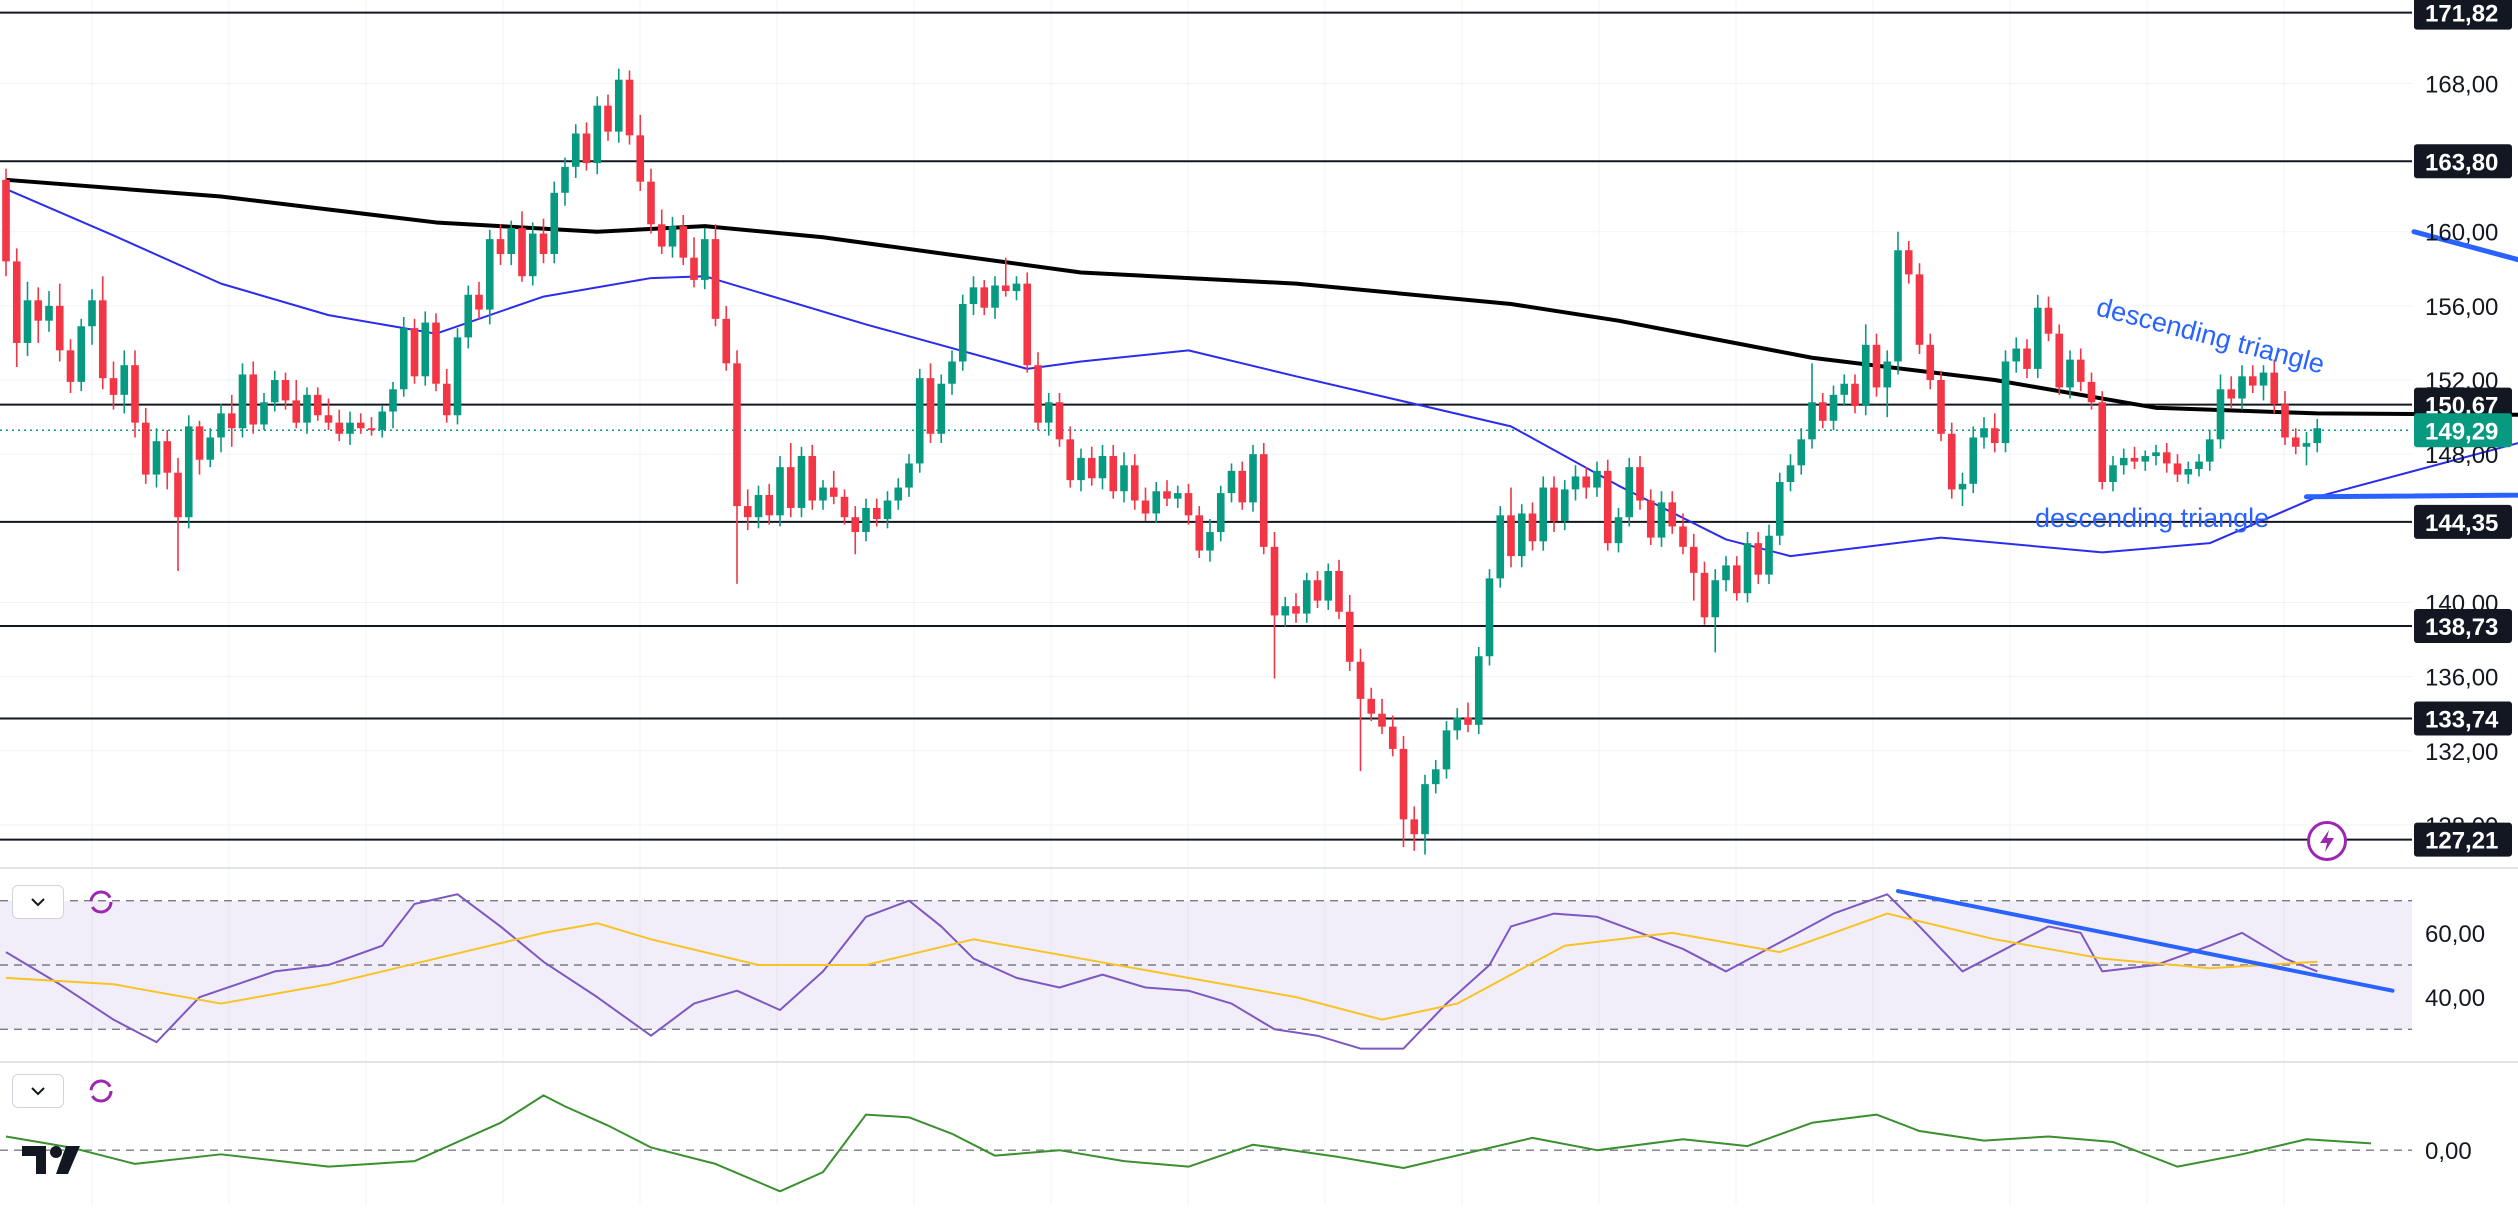  What do you see at coordinates (2411, 496) in the screenshot?
I see `support-line` at bounding box center [2411, 496].